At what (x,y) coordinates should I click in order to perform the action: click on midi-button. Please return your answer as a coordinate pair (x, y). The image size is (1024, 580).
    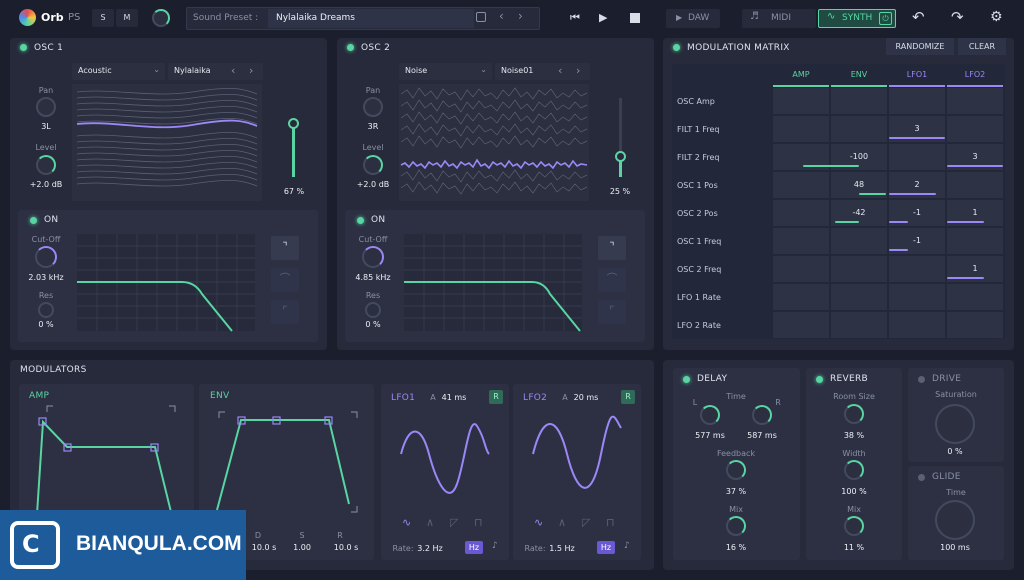
    Looking at the image, I should click on (779, 18).